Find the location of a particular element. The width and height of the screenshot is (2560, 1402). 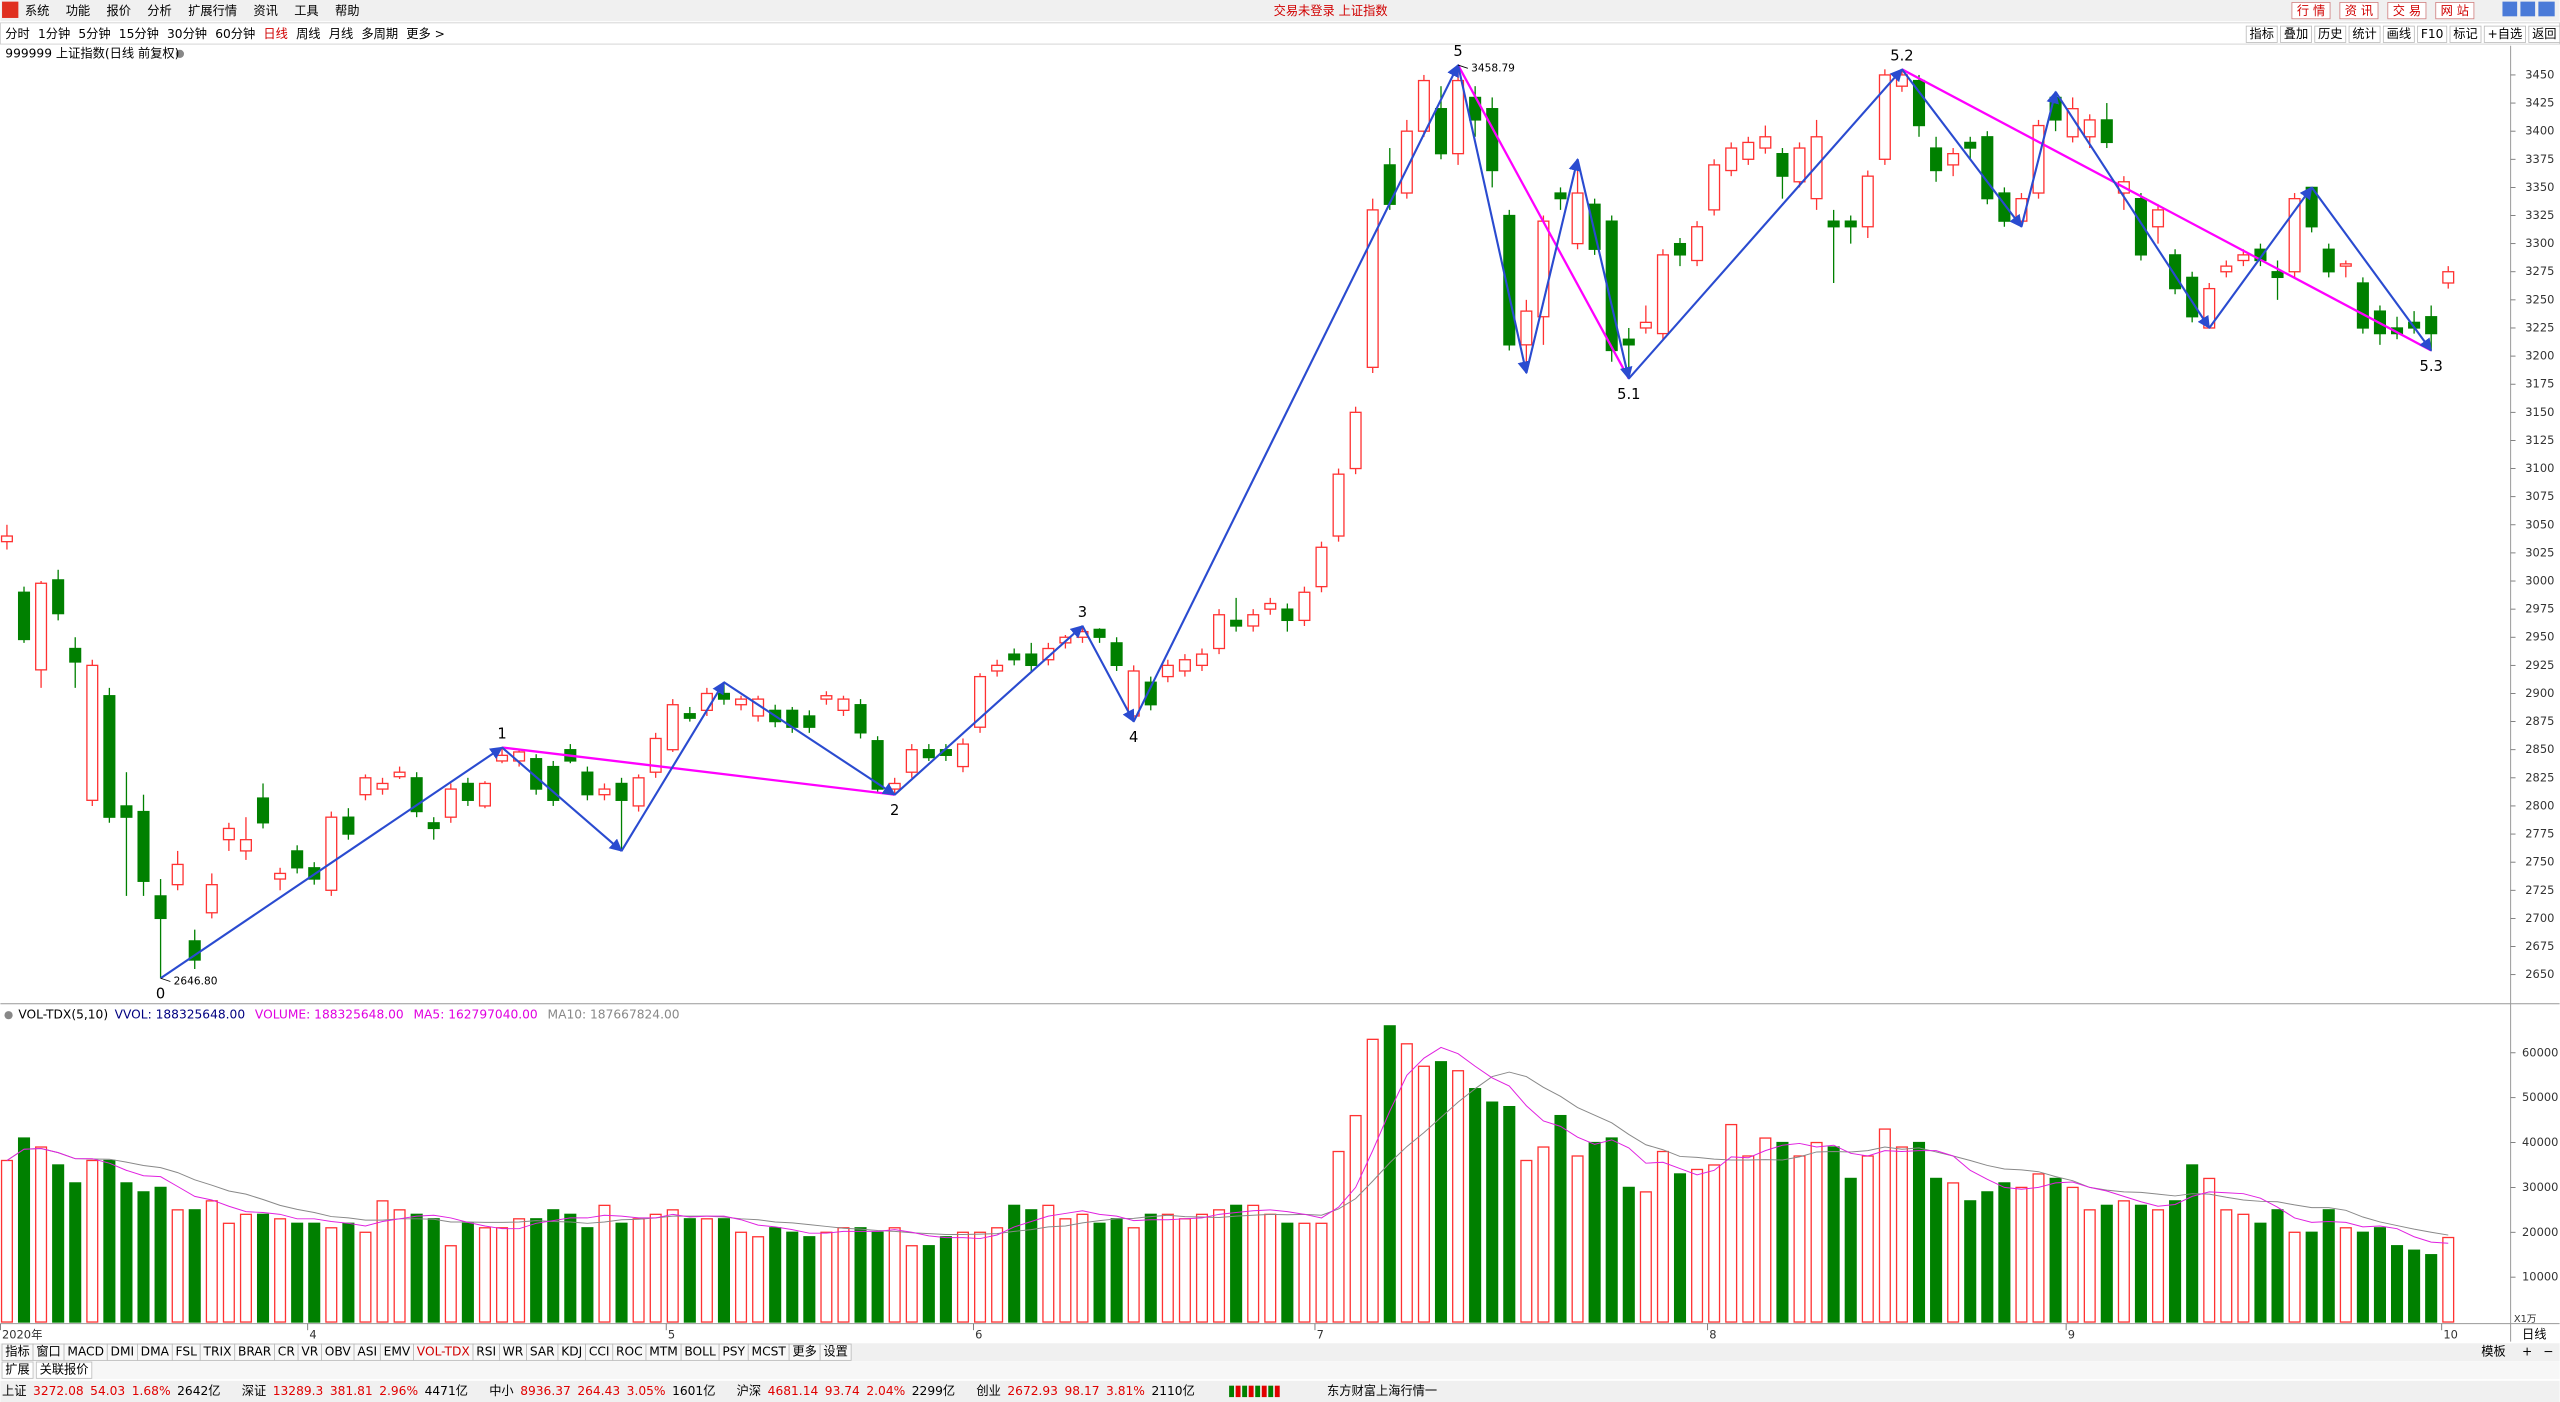

tool-button: 统计 is located at coordinates (2364, 34).